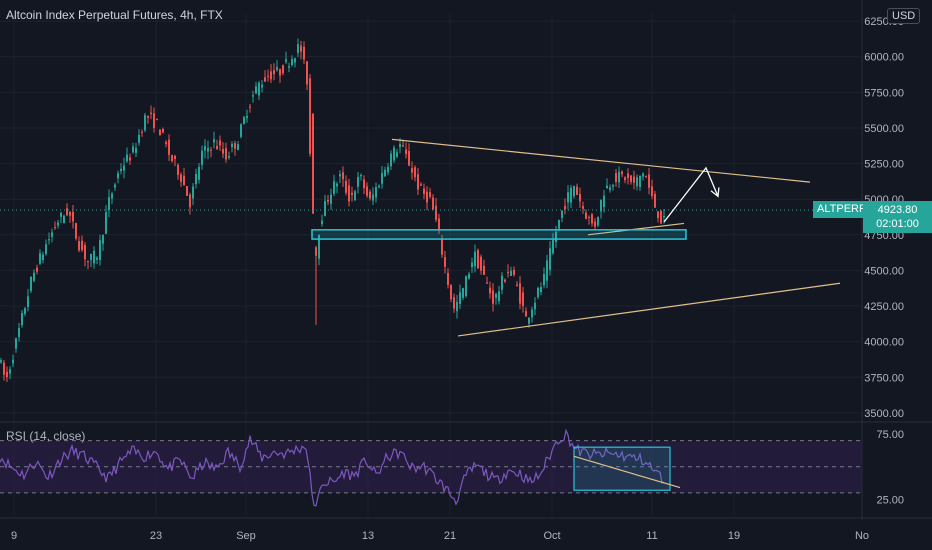 This screenshot has width=932, height=550. I want to click on rsi-pane, so click(431, 467).